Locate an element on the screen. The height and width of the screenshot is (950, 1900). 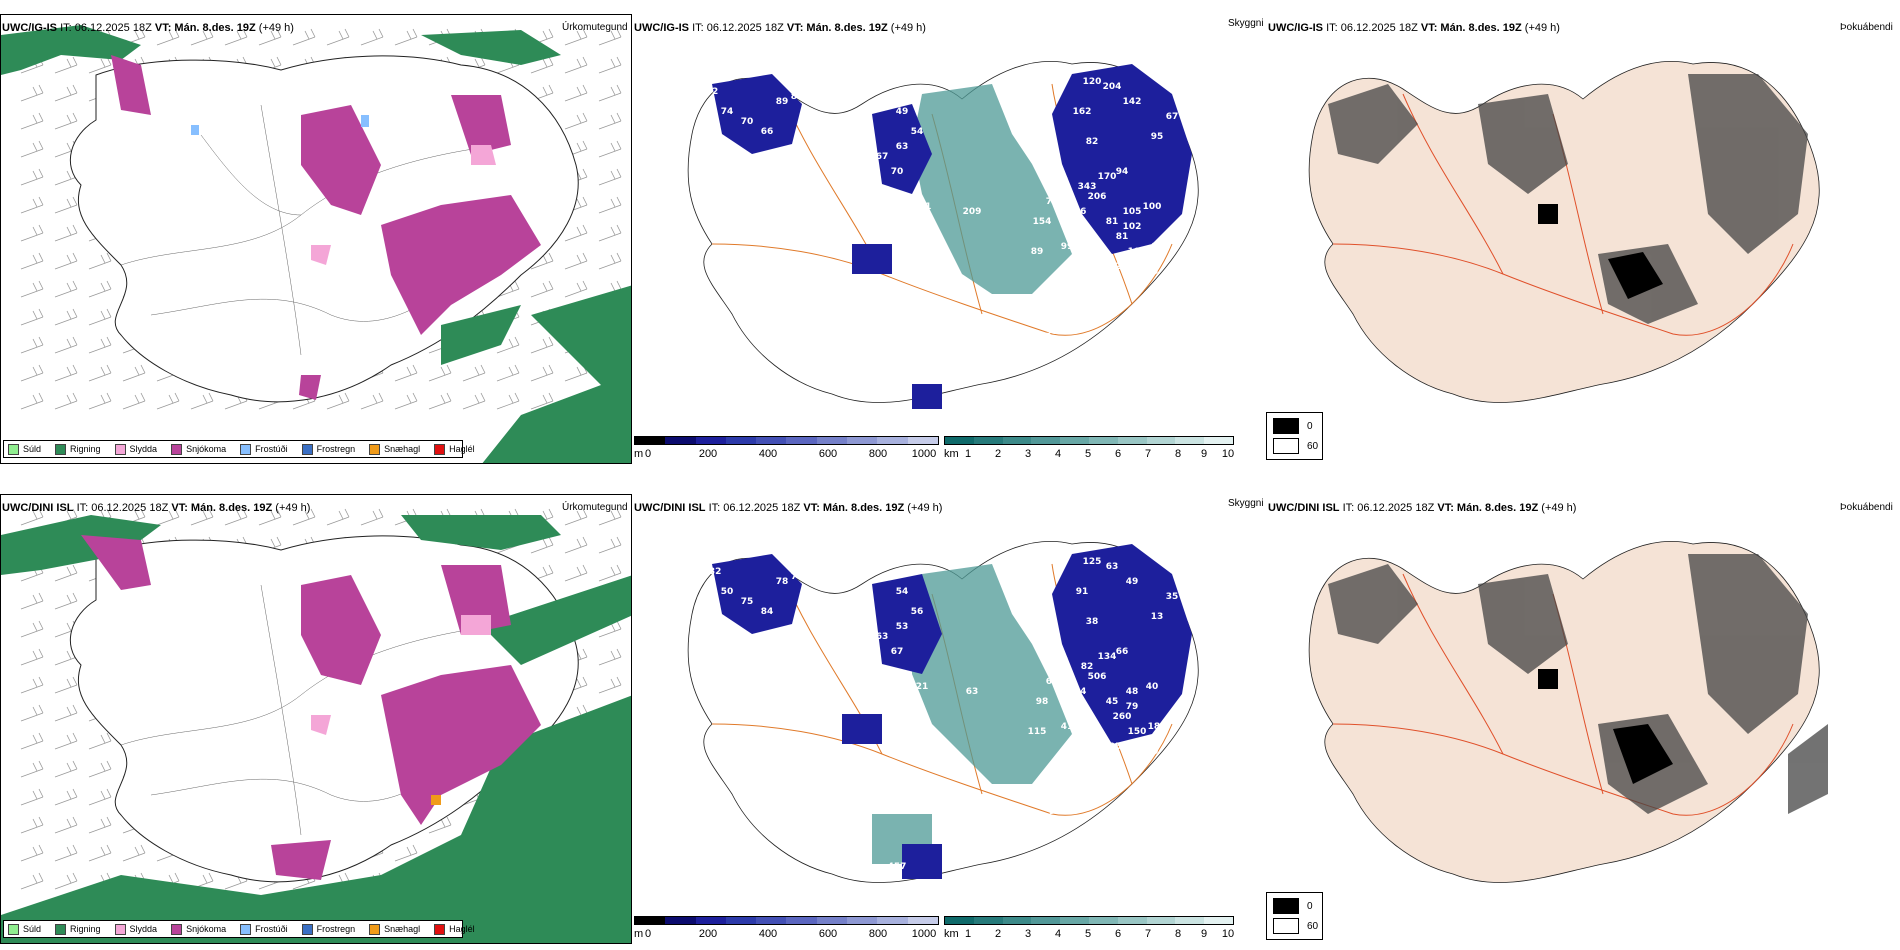
cloud-height-label: 90 is located at coordinates (1152, 752).